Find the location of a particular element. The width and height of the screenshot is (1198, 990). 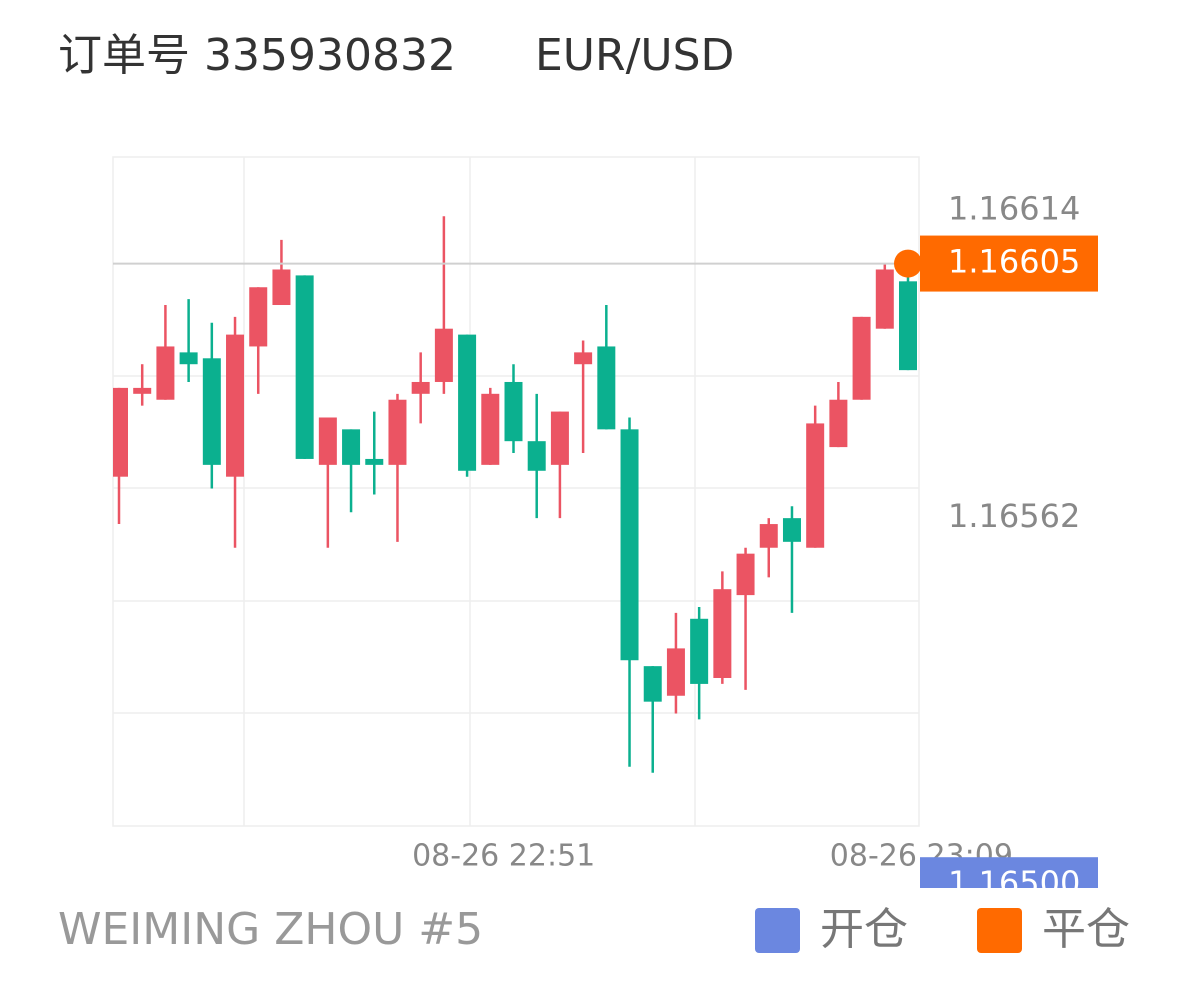

y-tick-label: 1.16614 is located at coordinates (1014, 208).